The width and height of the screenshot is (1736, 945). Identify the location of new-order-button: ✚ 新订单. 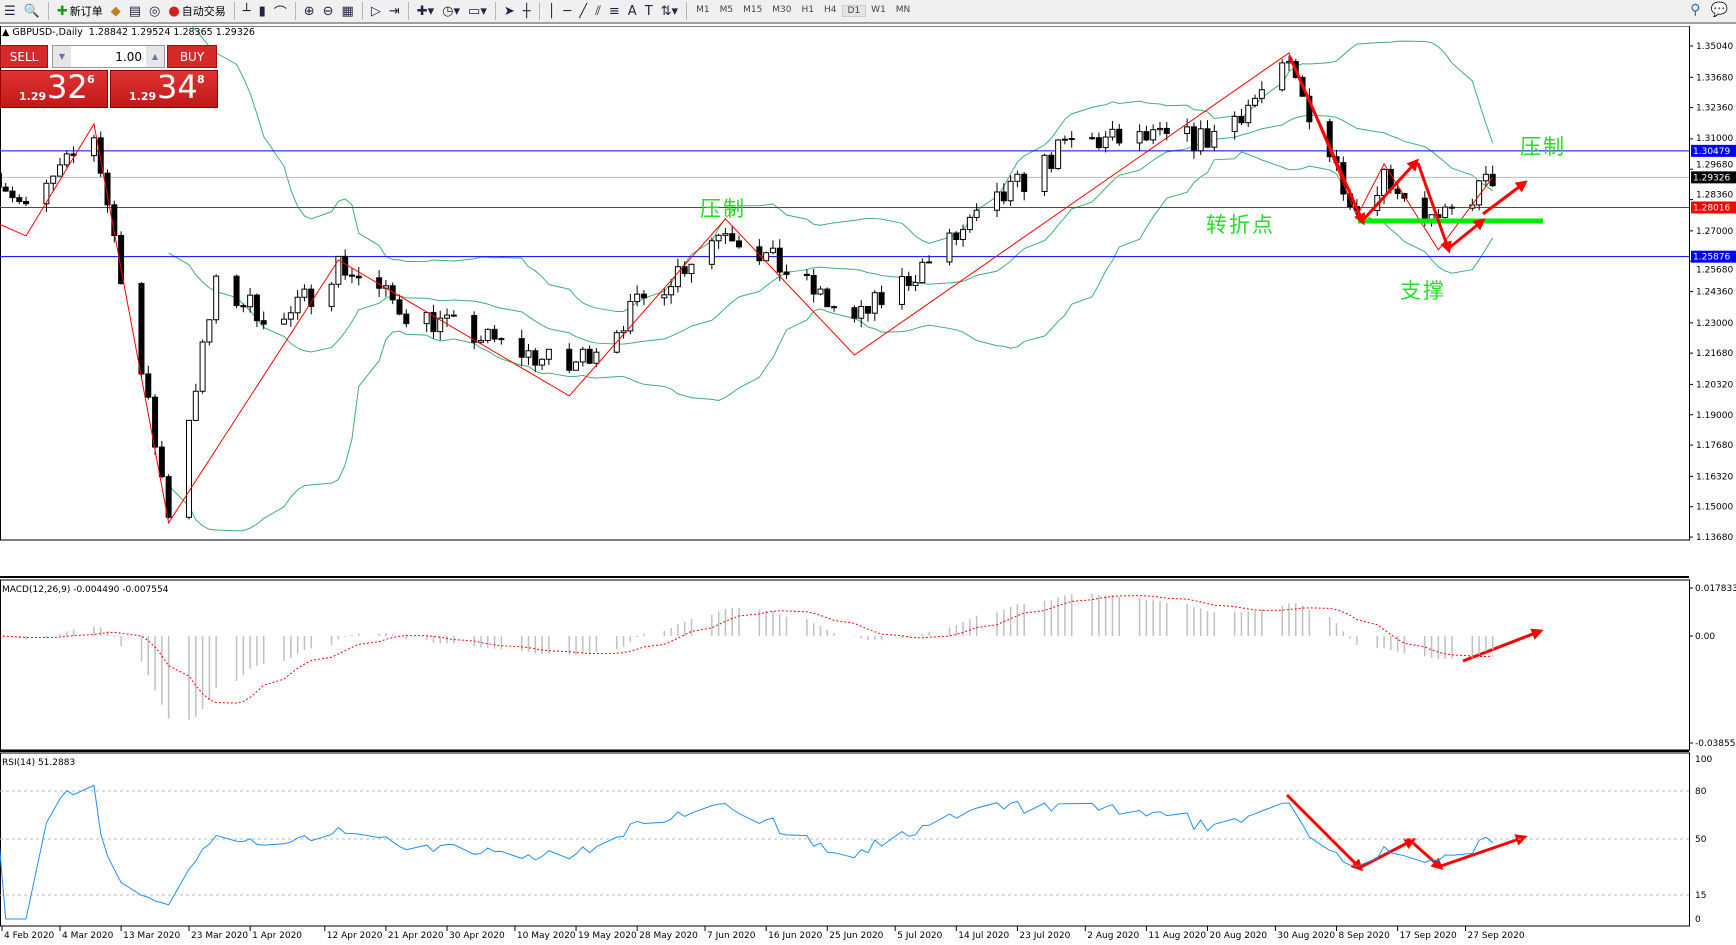
(80, 11).